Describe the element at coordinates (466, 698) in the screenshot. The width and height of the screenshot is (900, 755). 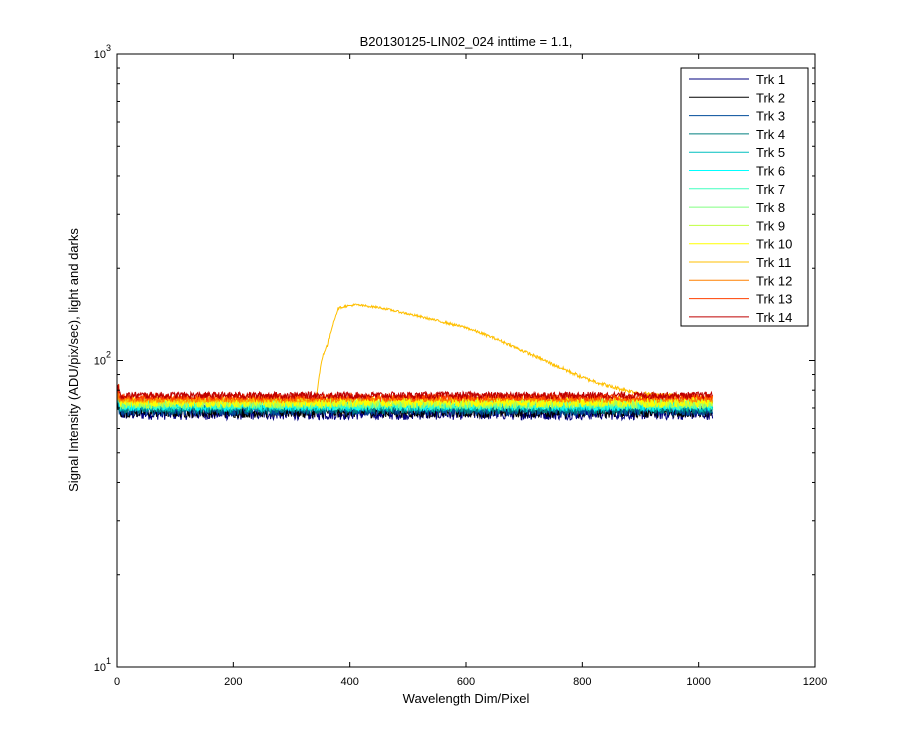
I see `x-axis-label: Wavelength Dim/Pixel` at that location.